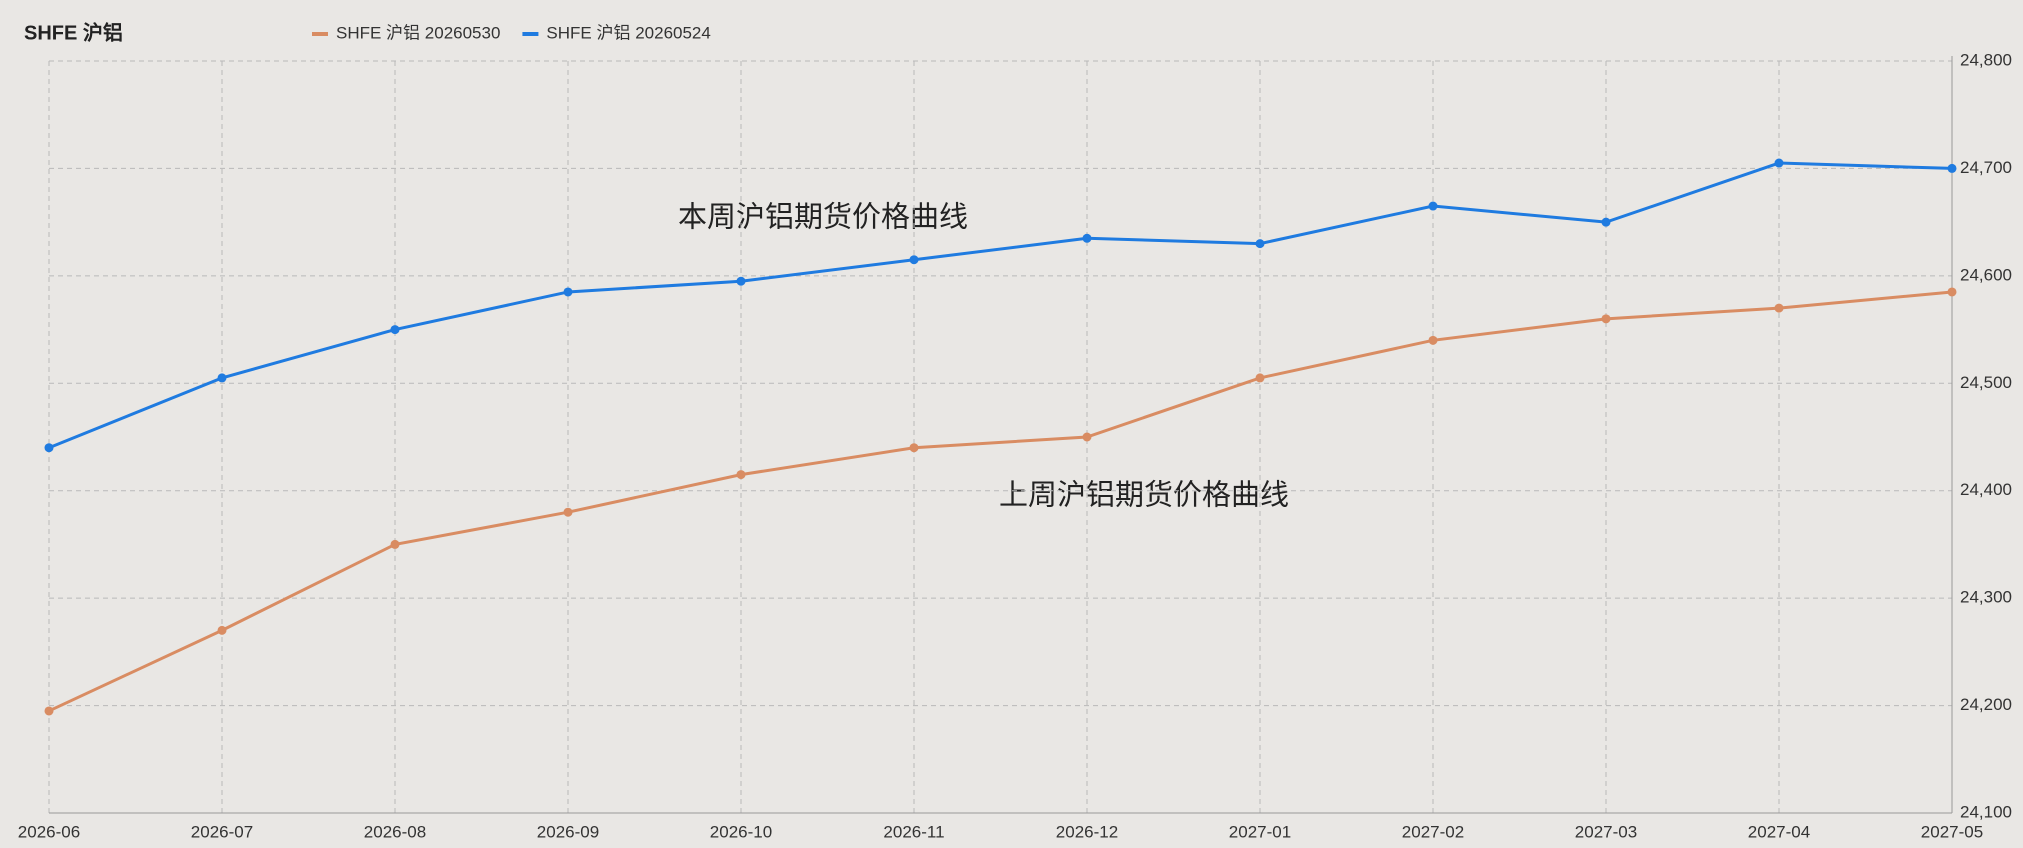 The image size is (2023, 848). What do you see at coordinates (222, 831) in the screenshot?
I see `x-tick-label: 2026-07` at bounding box center [222, 831].